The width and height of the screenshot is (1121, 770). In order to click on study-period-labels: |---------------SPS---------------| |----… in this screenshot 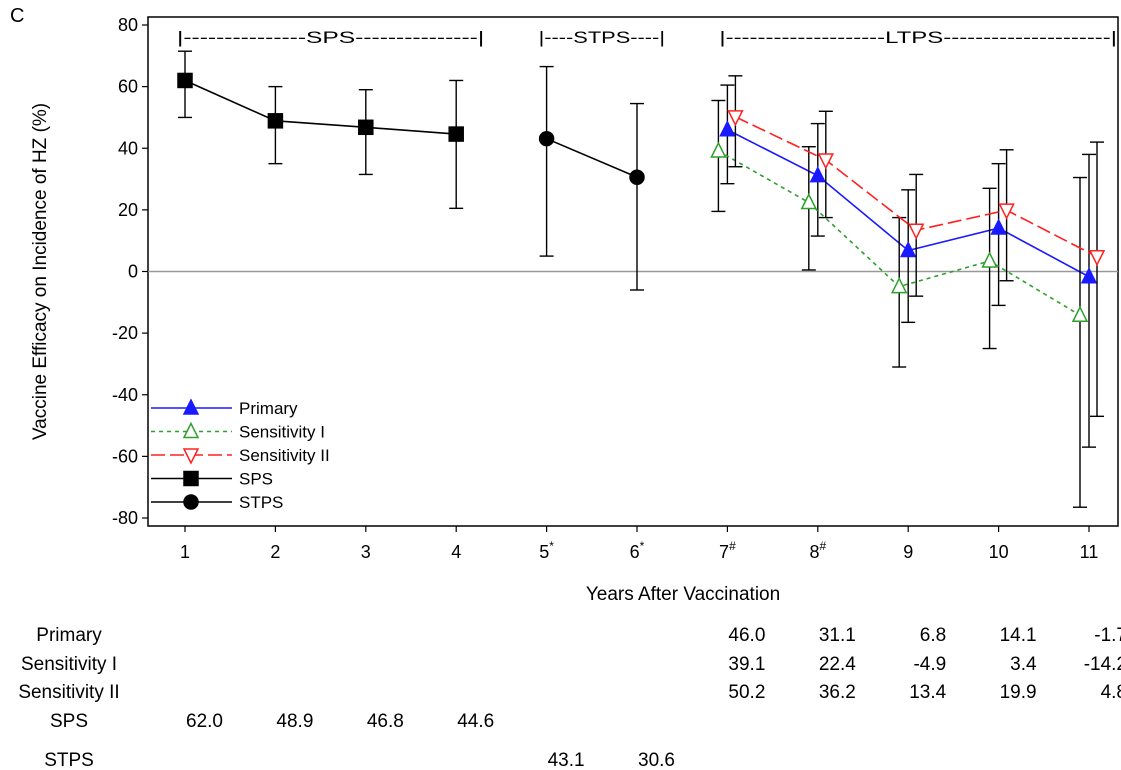, I will do `click(647, 37)`.